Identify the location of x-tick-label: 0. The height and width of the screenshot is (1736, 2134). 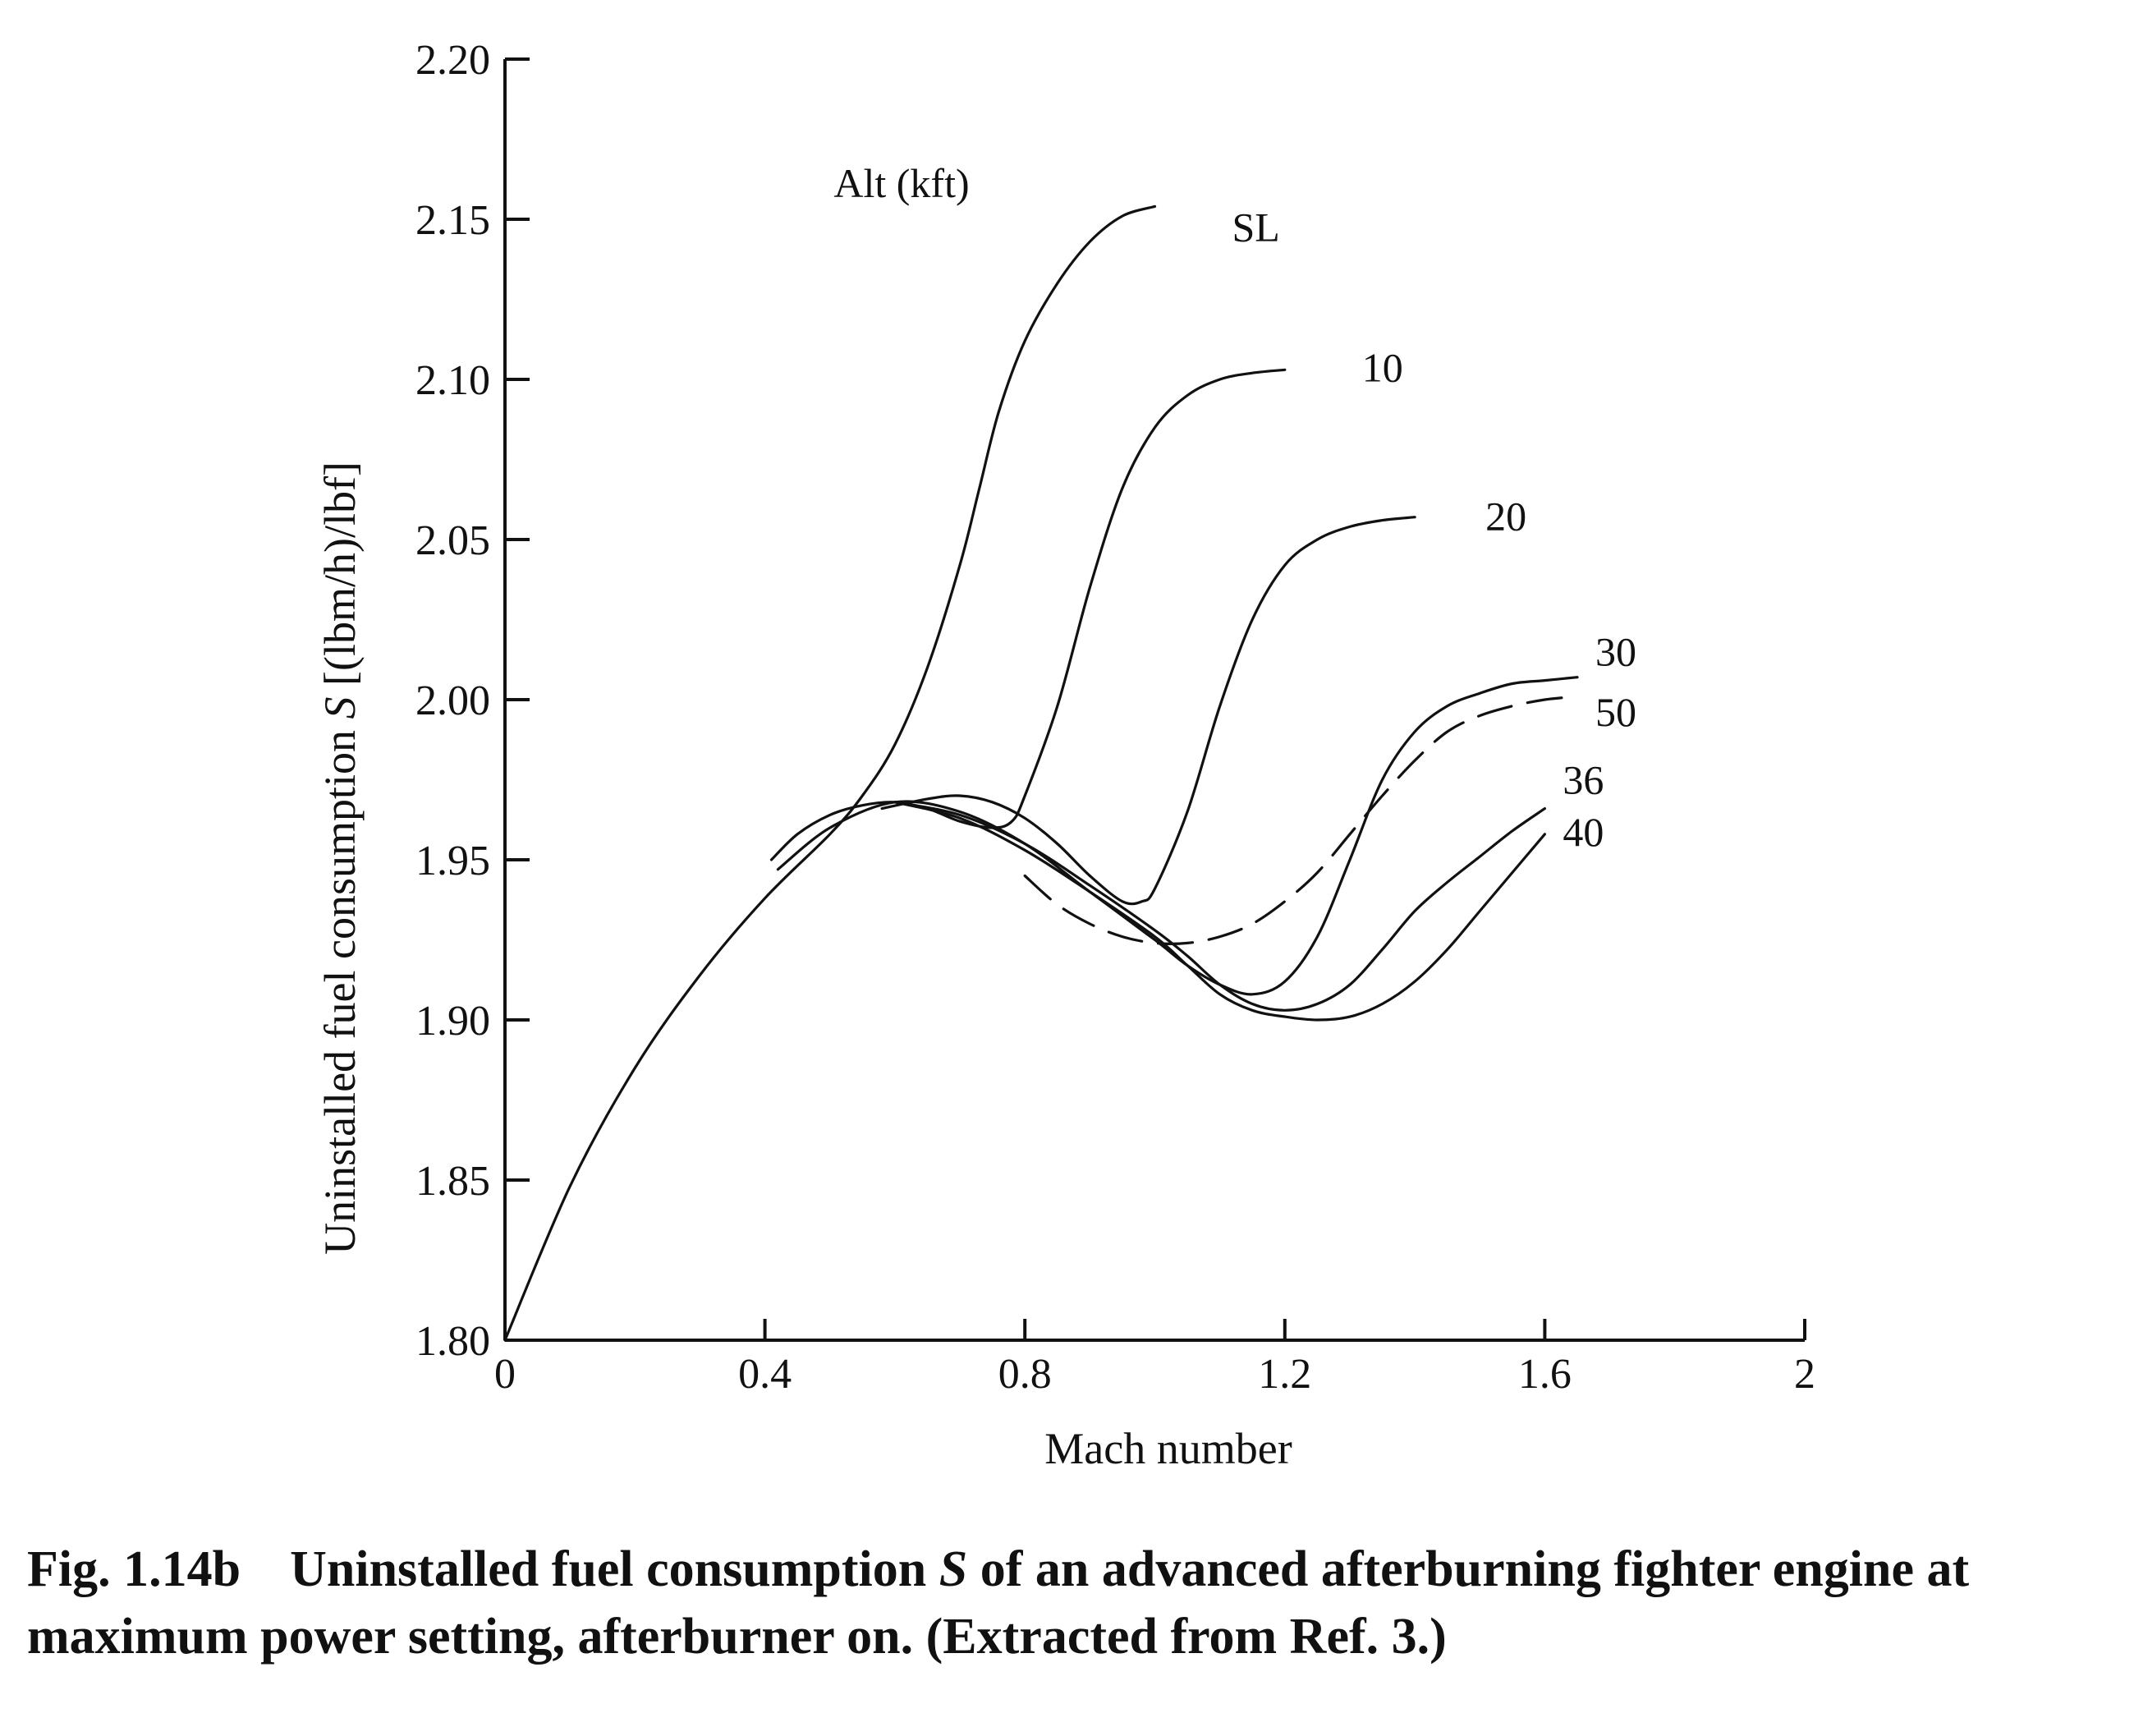
(505, 1374).